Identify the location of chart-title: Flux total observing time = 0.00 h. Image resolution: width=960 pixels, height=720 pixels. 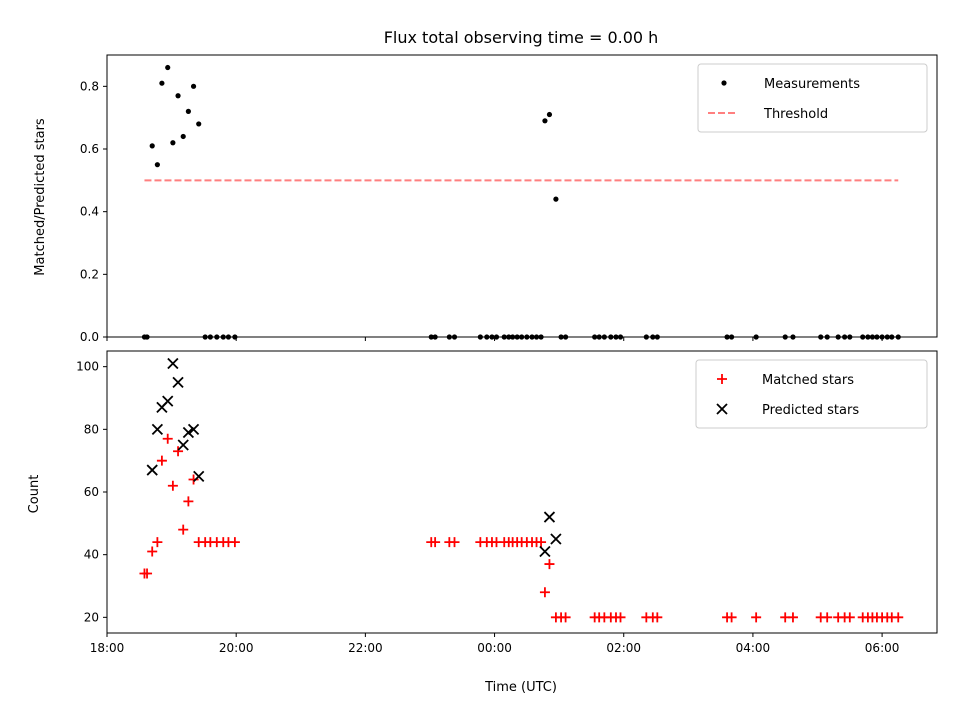
(521, 37).